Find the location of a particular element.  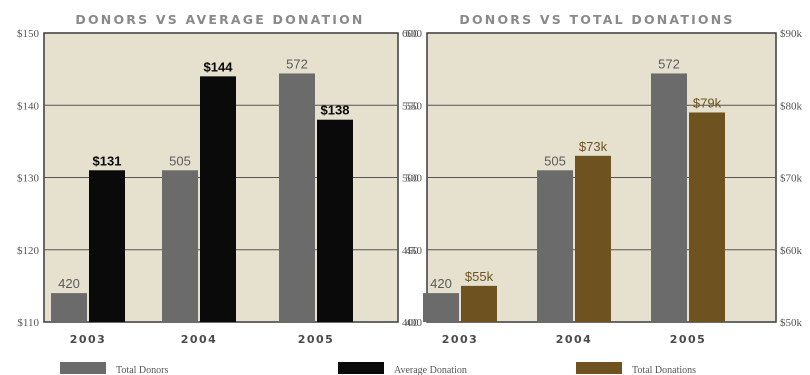

right-axis-tick-label: $90k is located at coordinates (791, 34).